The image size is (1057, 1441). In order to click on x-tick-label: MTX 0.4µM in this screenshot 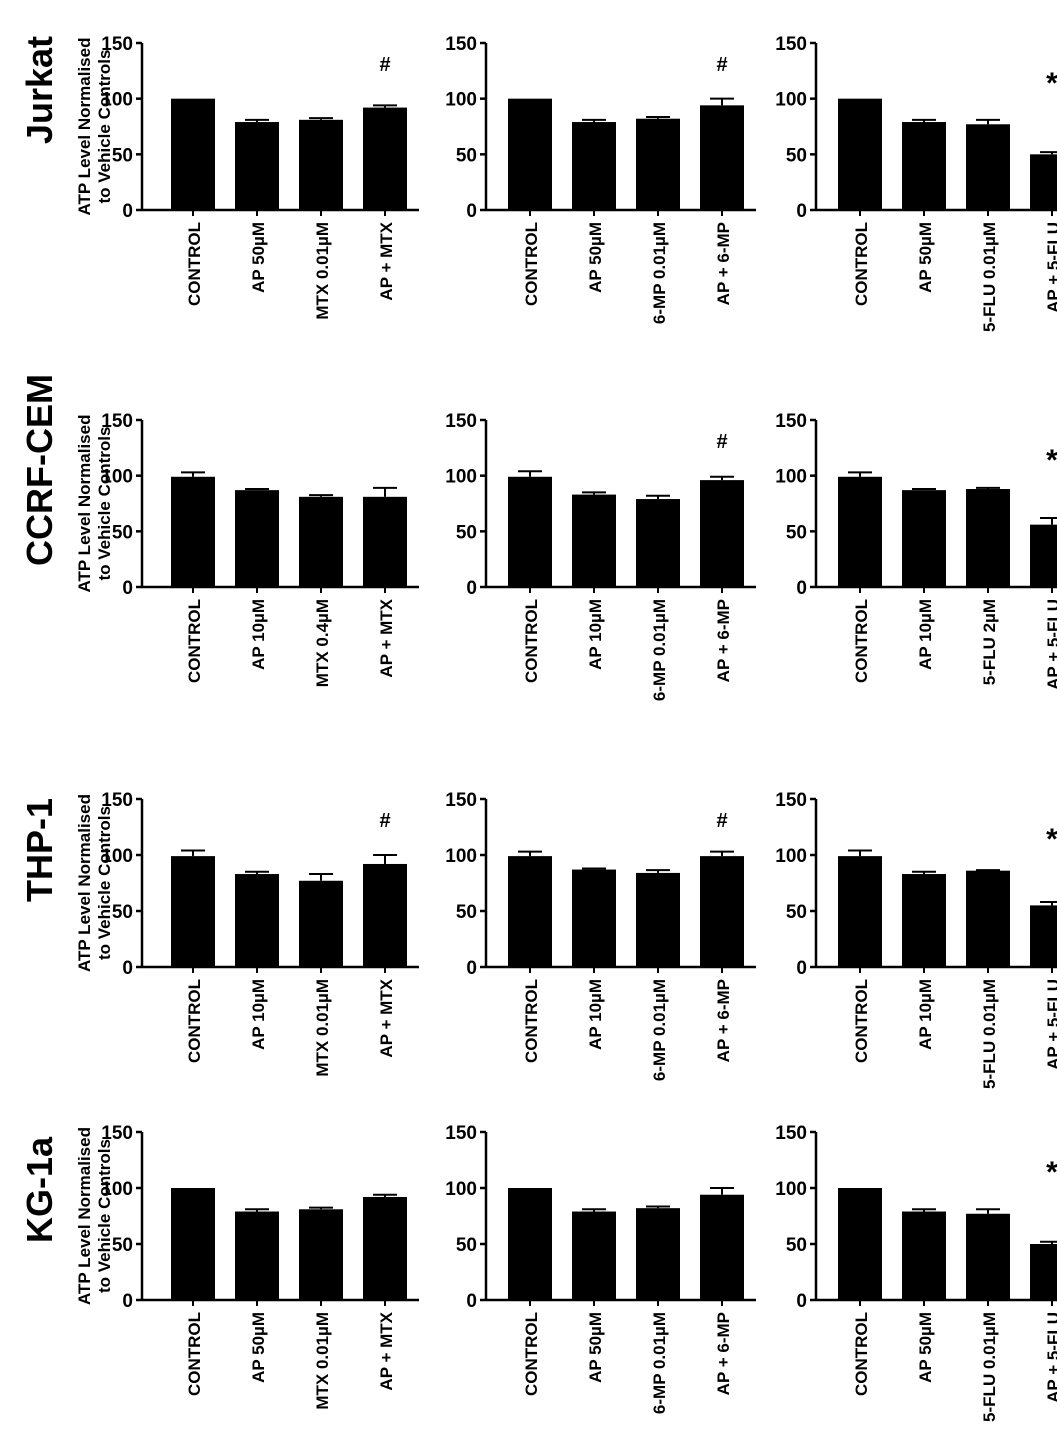, I will do `click(322, 643)`.